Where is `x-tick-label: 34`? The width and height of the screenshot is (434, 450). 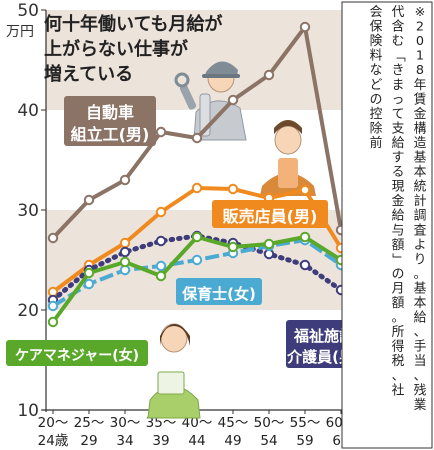 x-tick-label: 34 is located at coordinates (124, 441).